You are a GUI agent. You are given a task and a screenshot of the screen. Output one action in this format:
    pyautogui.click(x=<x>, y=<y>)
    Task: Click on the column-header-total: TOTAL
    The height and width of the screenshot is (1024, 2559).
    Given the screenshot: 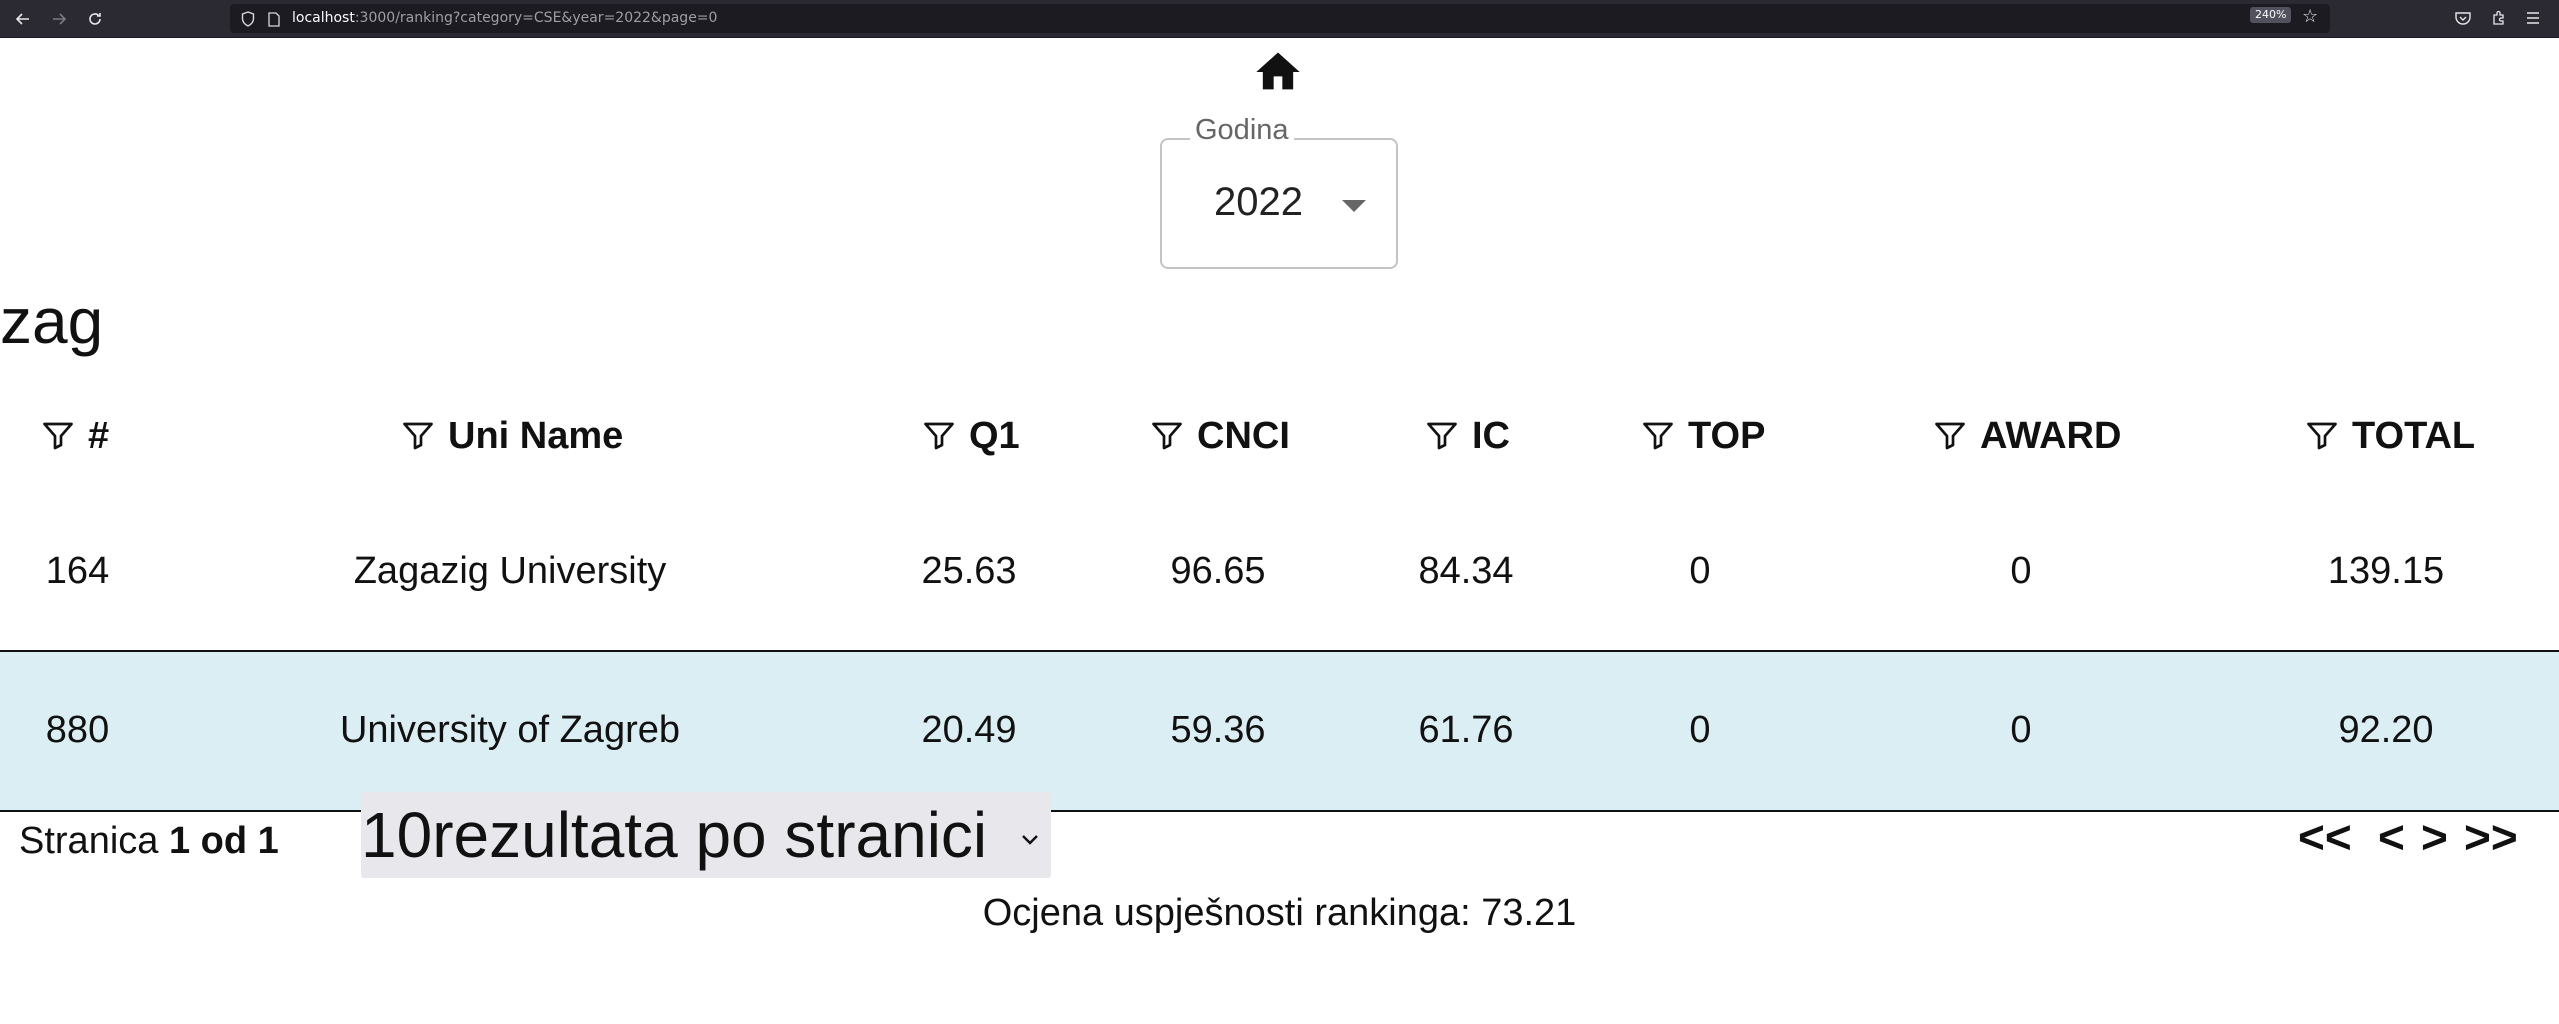 What is the action you would take?
    pyautogui.click(x=2389, y=436)
    